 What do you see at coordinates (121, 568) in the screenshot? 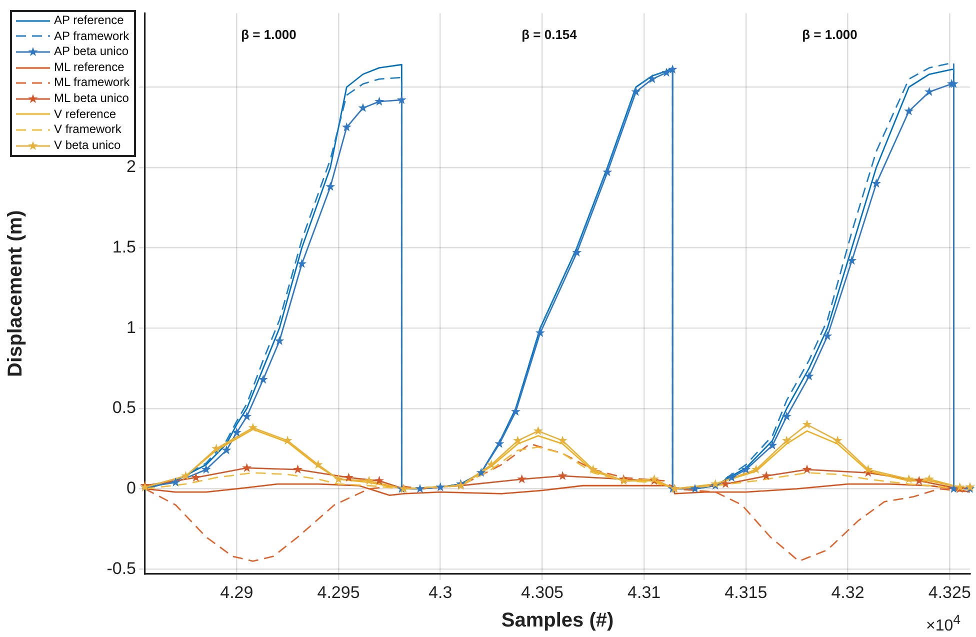
I see `y-tick-label: -0.5` at bounding box center [121, 568].